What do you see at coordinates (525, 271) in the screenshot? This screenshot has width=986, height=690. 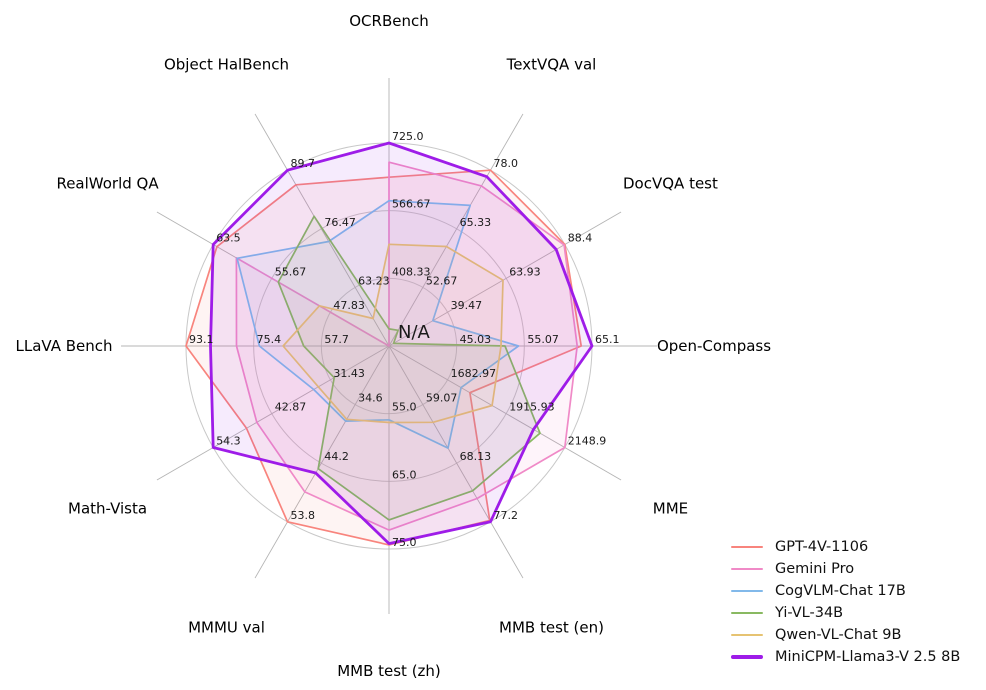 I see `tick-label-docvqa-test-1: 63.93` at bounding box center [525, 271].